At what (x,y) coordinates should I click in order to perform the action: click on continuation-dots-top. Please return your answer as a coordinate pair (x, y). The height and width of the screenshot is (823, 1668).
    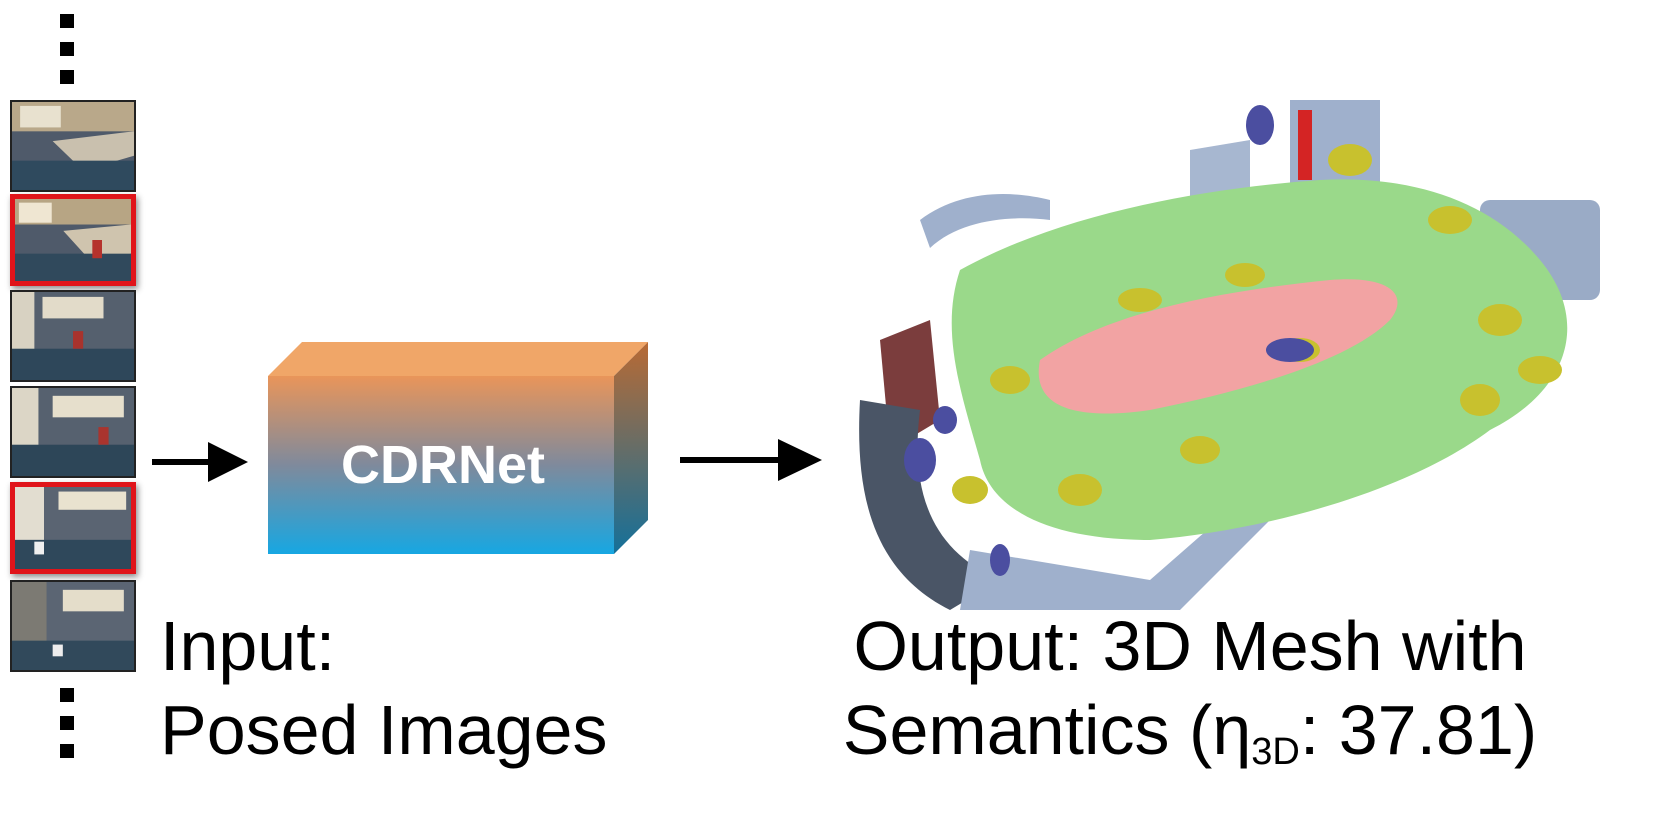
    Looking at the image, I should click on (67, 56).